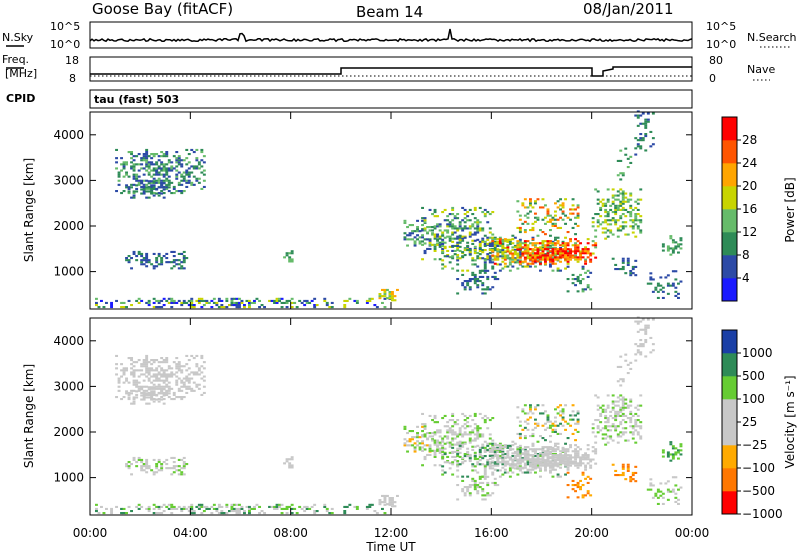 The image size is (800, 554). What do you see at coordinates (391, 69) in the screenshot?
I see `freq-panel-frame` at bounding box center [391, 69].